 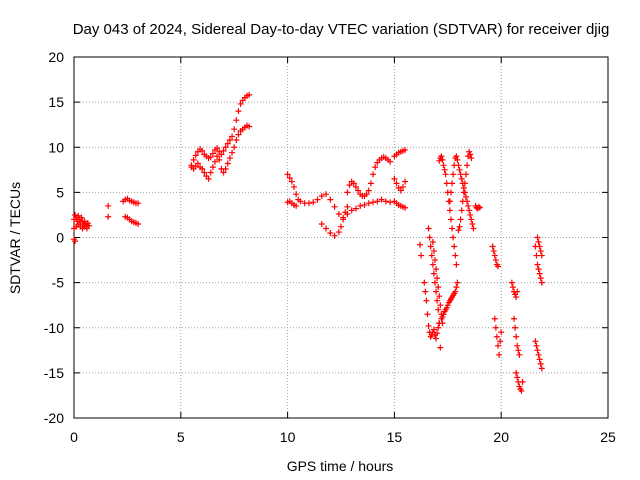 I want to click on y-tick-label: 10, so click(x=56, y=147).